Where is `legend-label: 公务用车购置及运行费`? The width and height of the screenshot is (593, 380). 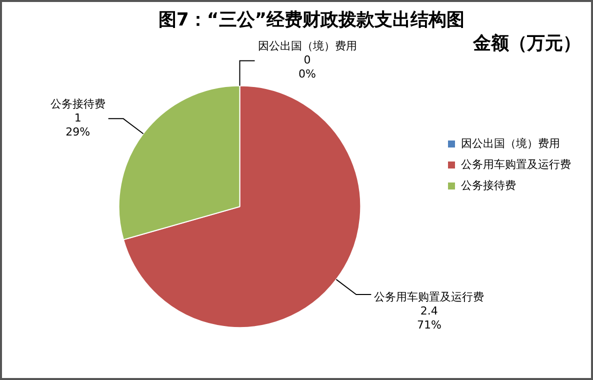
legend-label: 公务用车购置及运行费 is located at coordinates (516, 164).